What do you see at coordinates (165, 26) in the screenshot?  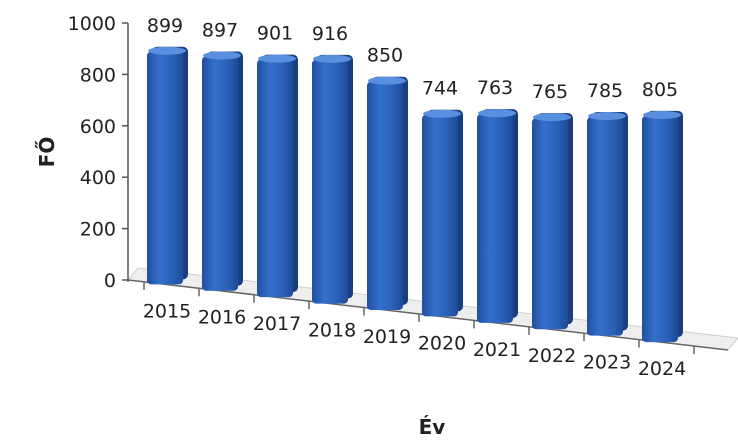 I see `data-label-2015: 899` at bounding box center [165, 26].